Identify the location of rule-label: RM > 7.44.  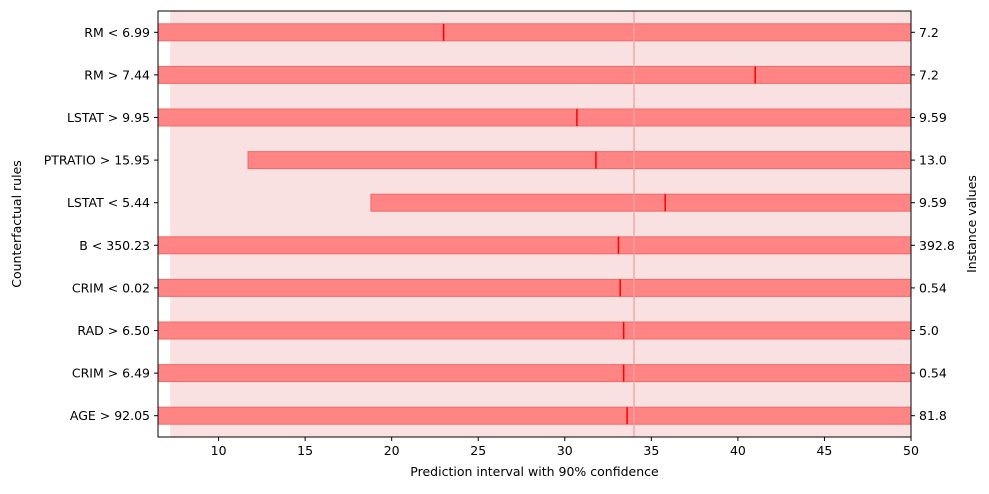
(117, 74).